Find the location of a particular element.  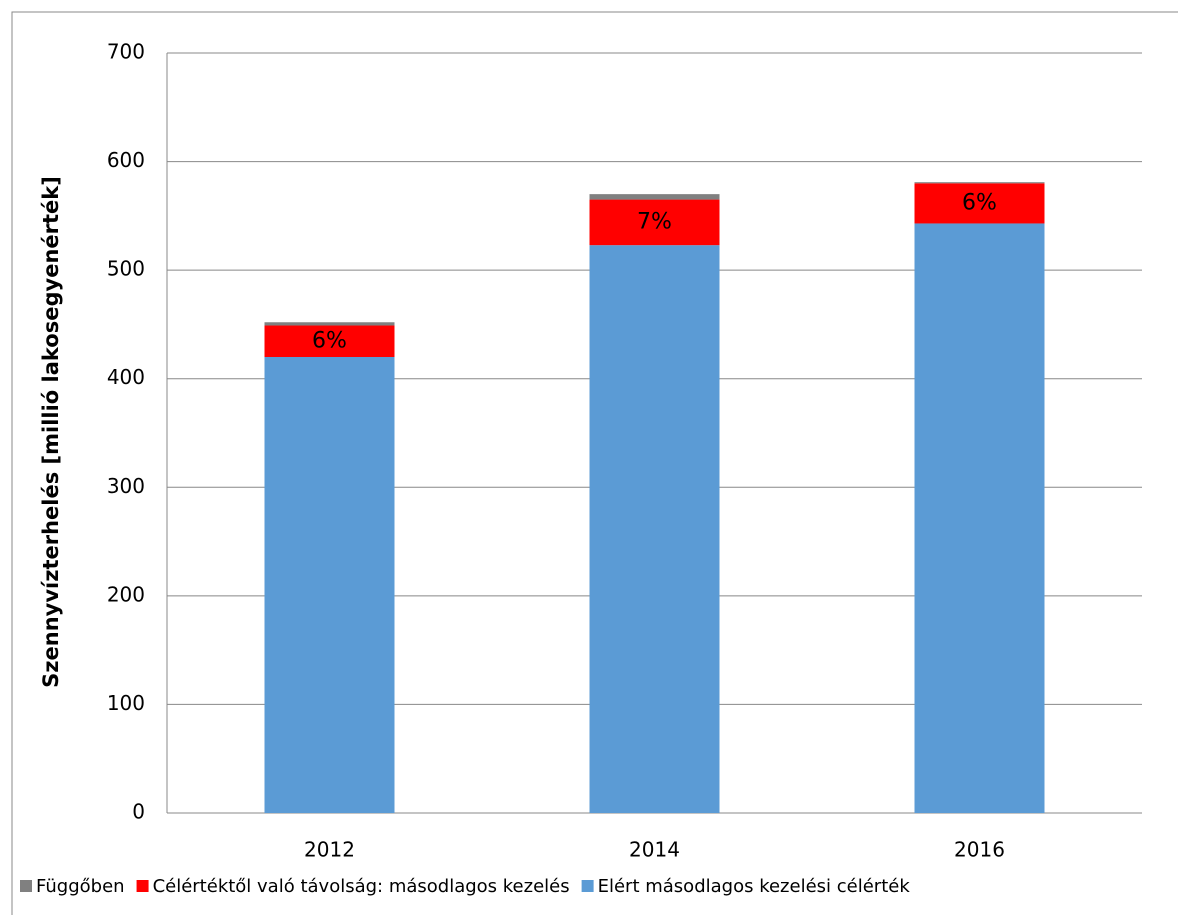

y-tick-label: 300 is located at coordinates (126, 486).